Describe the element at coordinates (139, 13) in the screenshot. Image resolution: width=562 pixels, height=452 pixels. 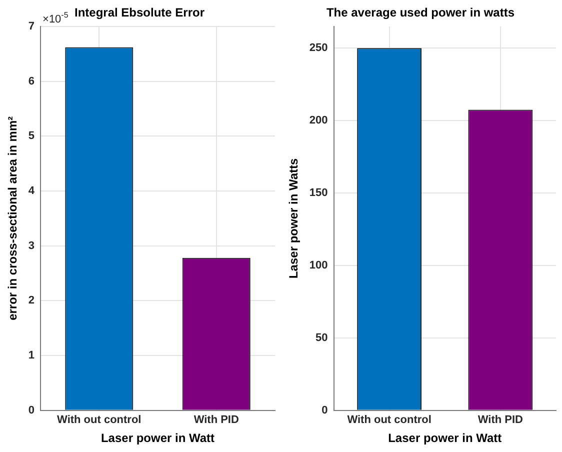
I see `chart-title: Integral Ebsolute Error` at that location.